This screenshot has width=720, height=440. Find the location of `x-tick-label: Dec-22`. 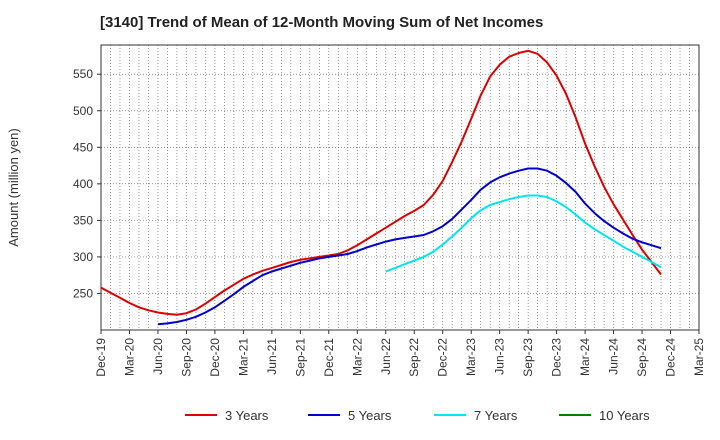

x-tick-label: Dec-22 is located at coordinates (443, 357).